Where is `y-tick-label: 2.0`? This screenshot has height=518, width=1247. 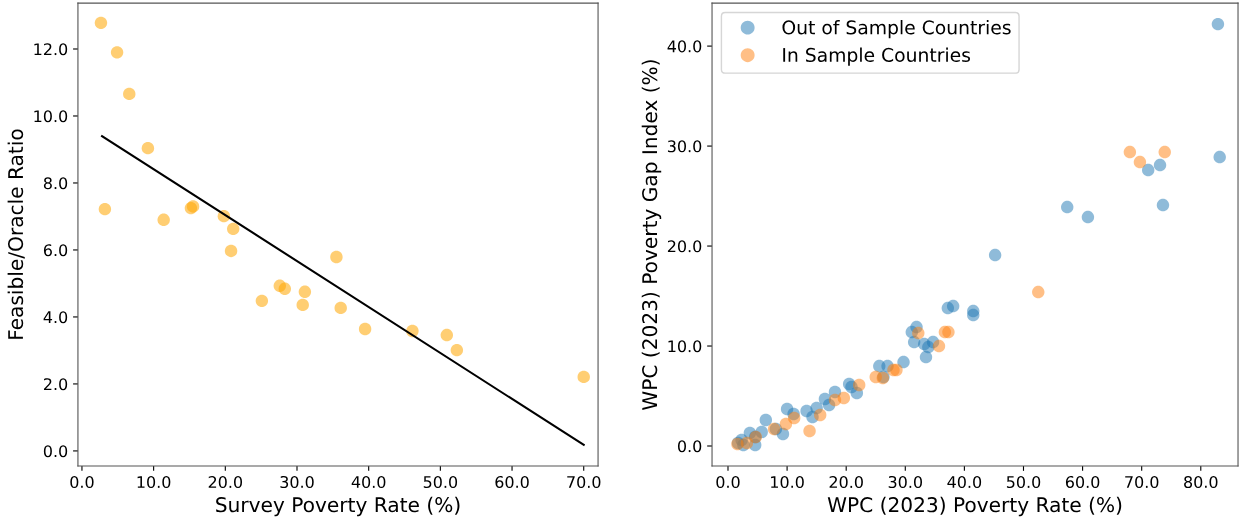
y-tick-label: 2.0 is located at coordinates (55, 384).